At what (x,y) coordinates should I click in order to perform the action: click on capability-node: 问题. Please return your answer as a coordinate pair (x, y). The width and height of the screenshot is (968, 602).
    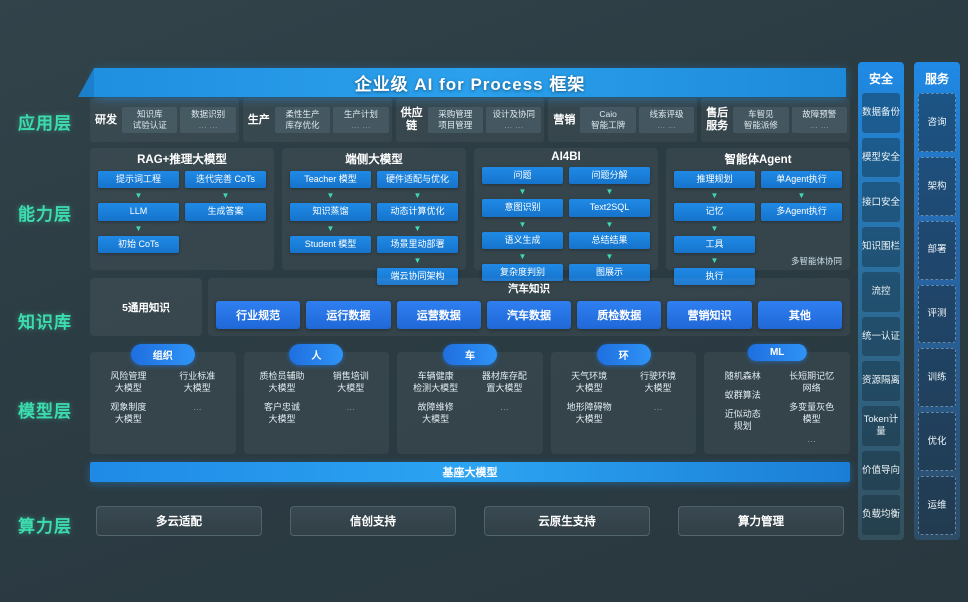
    Looking at the image, I should click on (522, 176).